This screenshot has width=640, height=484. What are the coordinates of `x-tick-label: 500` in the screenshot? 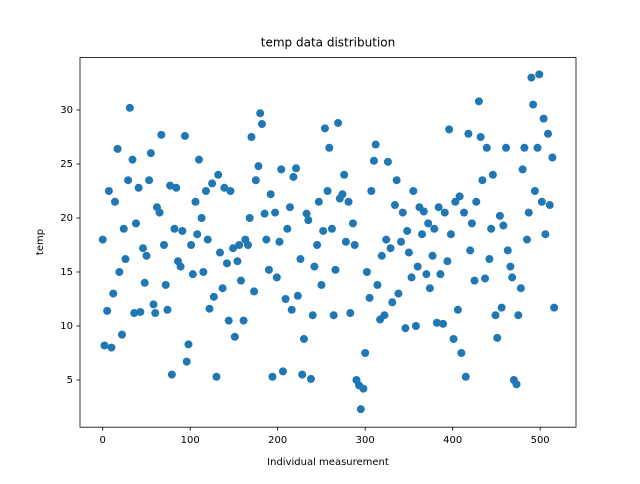 It's located at (540, 440).